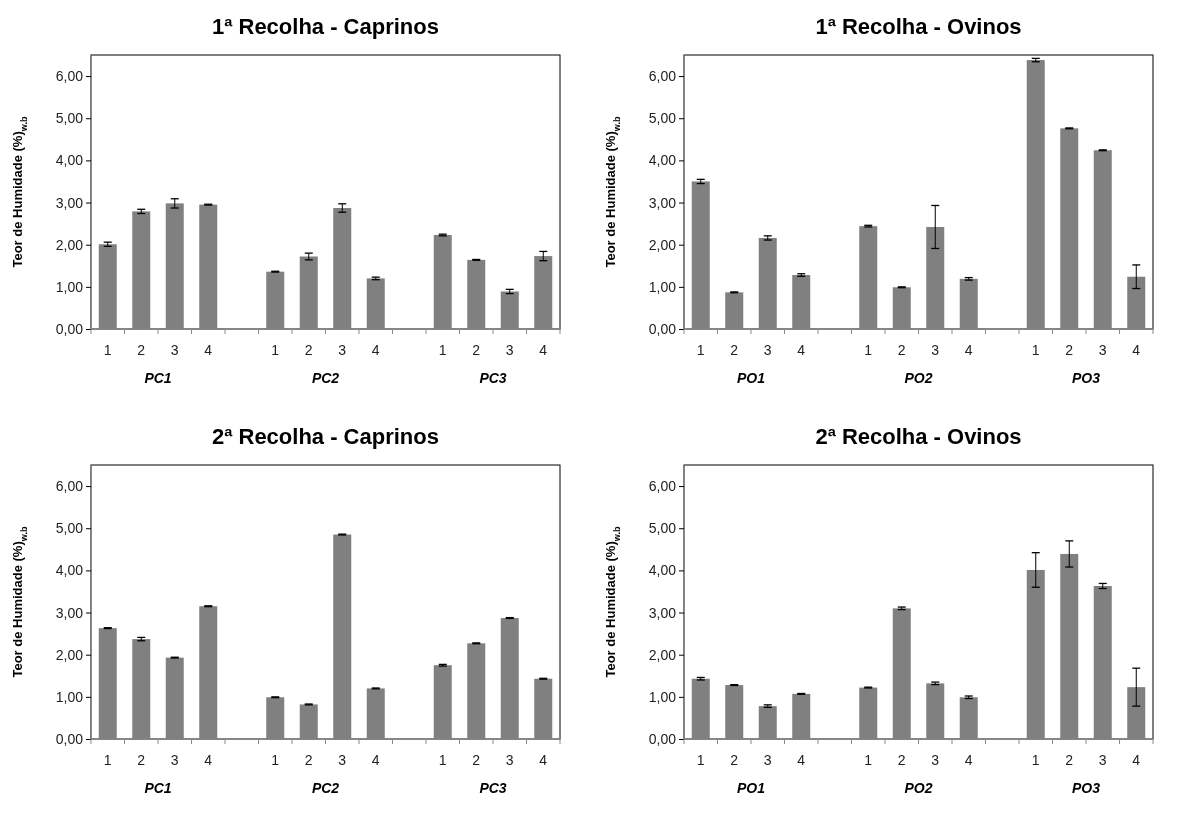 Image resolution: width=1187 pixels, height=813 pixels. Describe the element at coordinates (325, 436) in the screenshot. I see `chart-title: 2ª Recolha - Caprinos` at that location.